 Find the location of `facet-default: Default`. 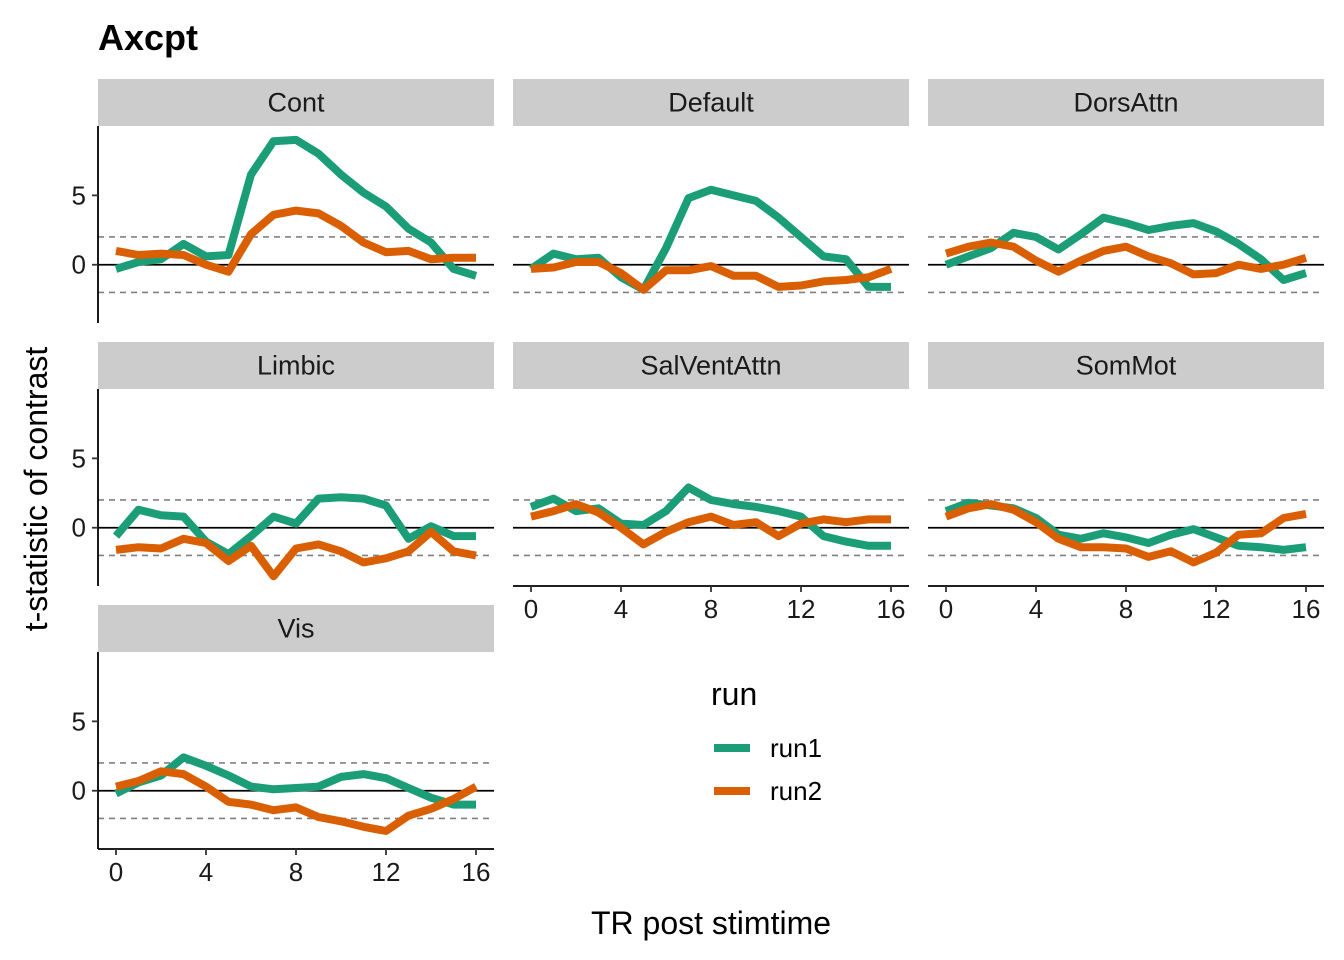

facet-default: Default is located at coordinates (711, 186).